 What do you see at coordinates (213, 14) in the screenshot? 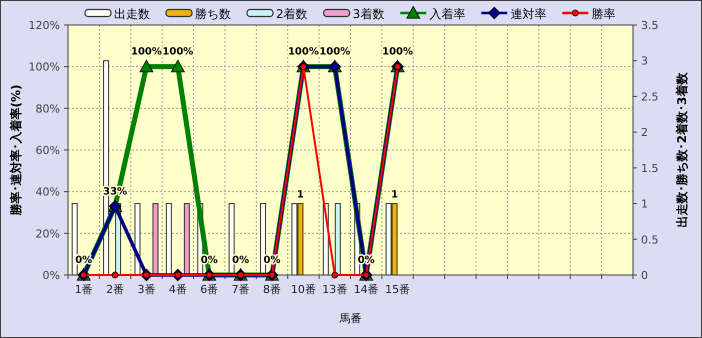
I see `legend-label: 勝ち数` at bounding box center [213, 14].